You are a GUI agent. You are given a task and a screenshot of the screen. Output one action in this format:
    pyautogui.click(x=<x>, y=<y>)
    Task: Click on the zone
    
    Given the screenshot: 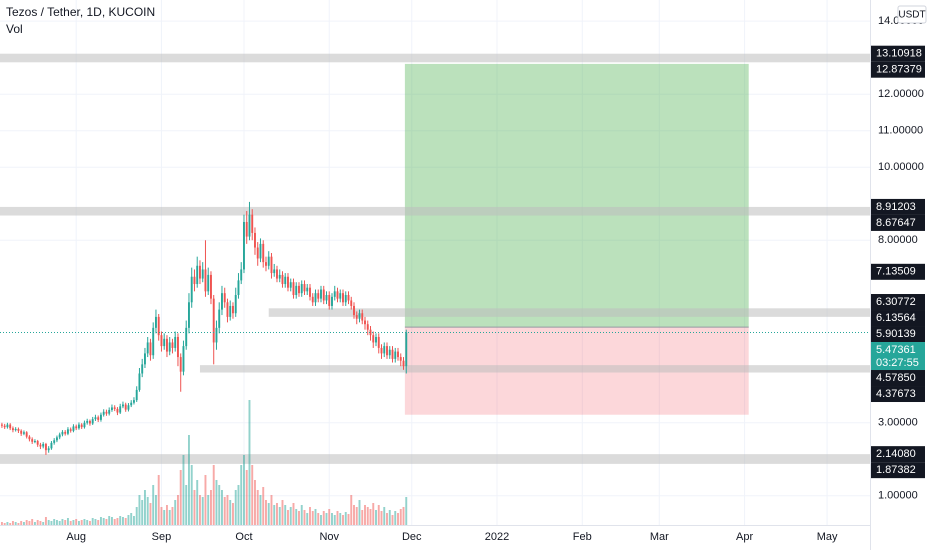 What is the action you would take?
    pyautogui.click(x=435, y=58)
    